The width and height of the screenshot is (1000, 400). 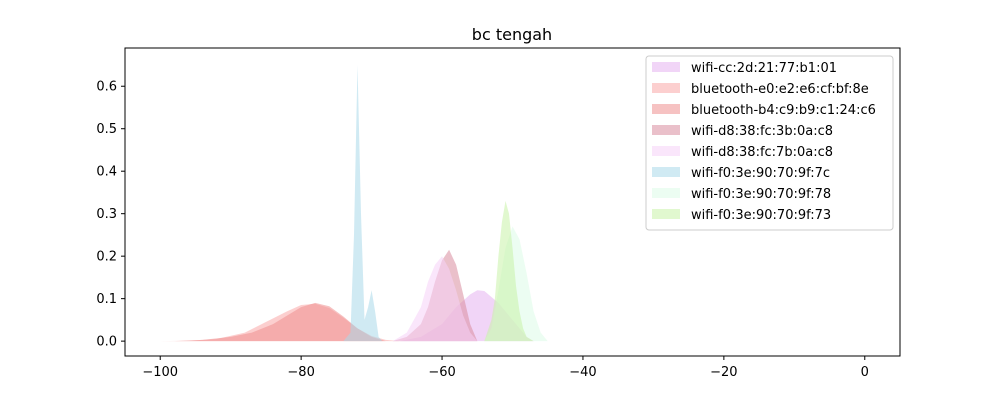 What do you see at coordinates (512, 34) in the screenshot?
I see `chart-title: bc tengah` at bounding box center [512, 34].